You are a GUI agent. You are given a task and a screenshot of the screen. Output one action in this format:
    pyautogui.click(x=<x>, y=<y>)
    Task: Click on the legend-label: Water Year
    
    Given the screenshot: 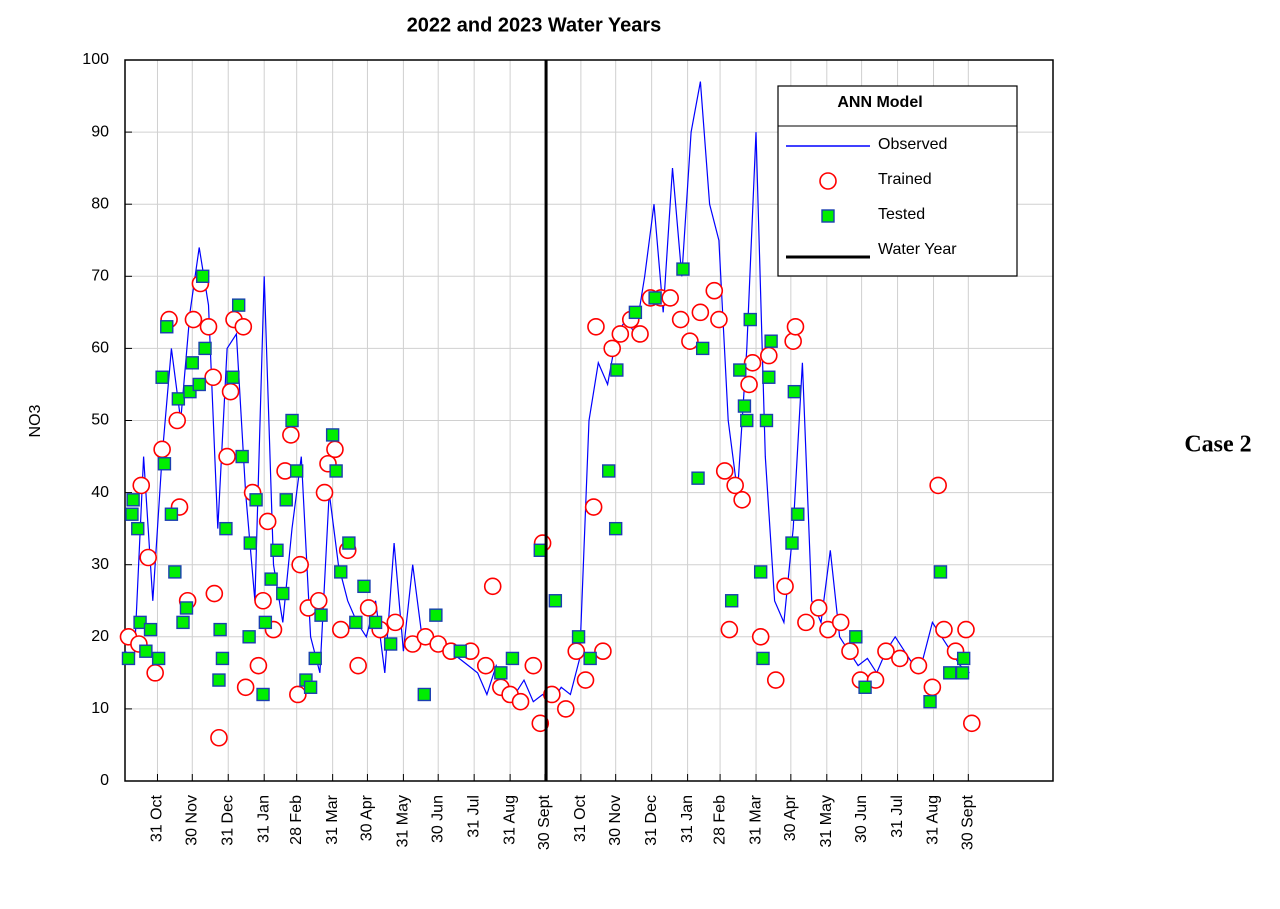 What is the action you would take?
    pyautogui.click(x=917, y=249)
    